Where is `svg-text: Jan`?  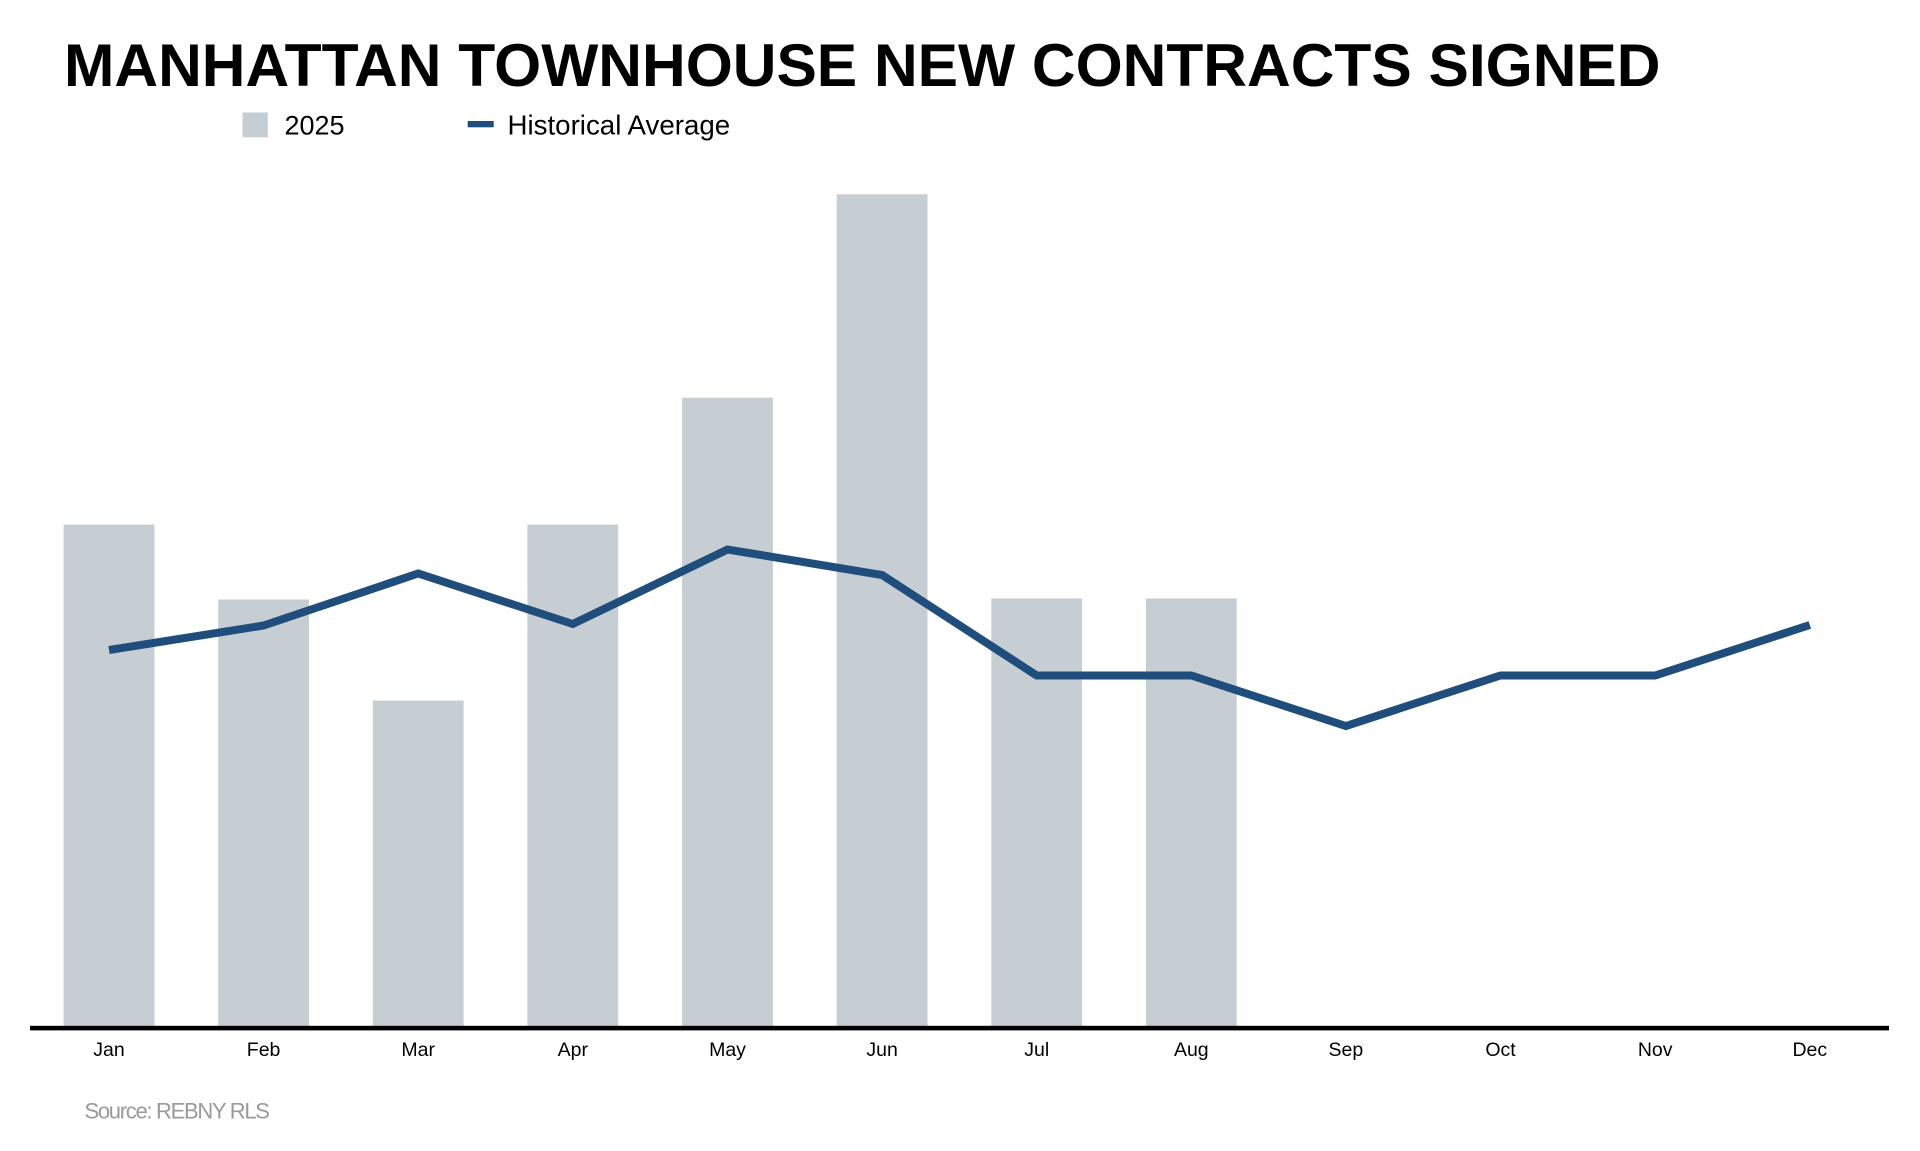
svg-text: Jan is located at coordinates (108, 1050).